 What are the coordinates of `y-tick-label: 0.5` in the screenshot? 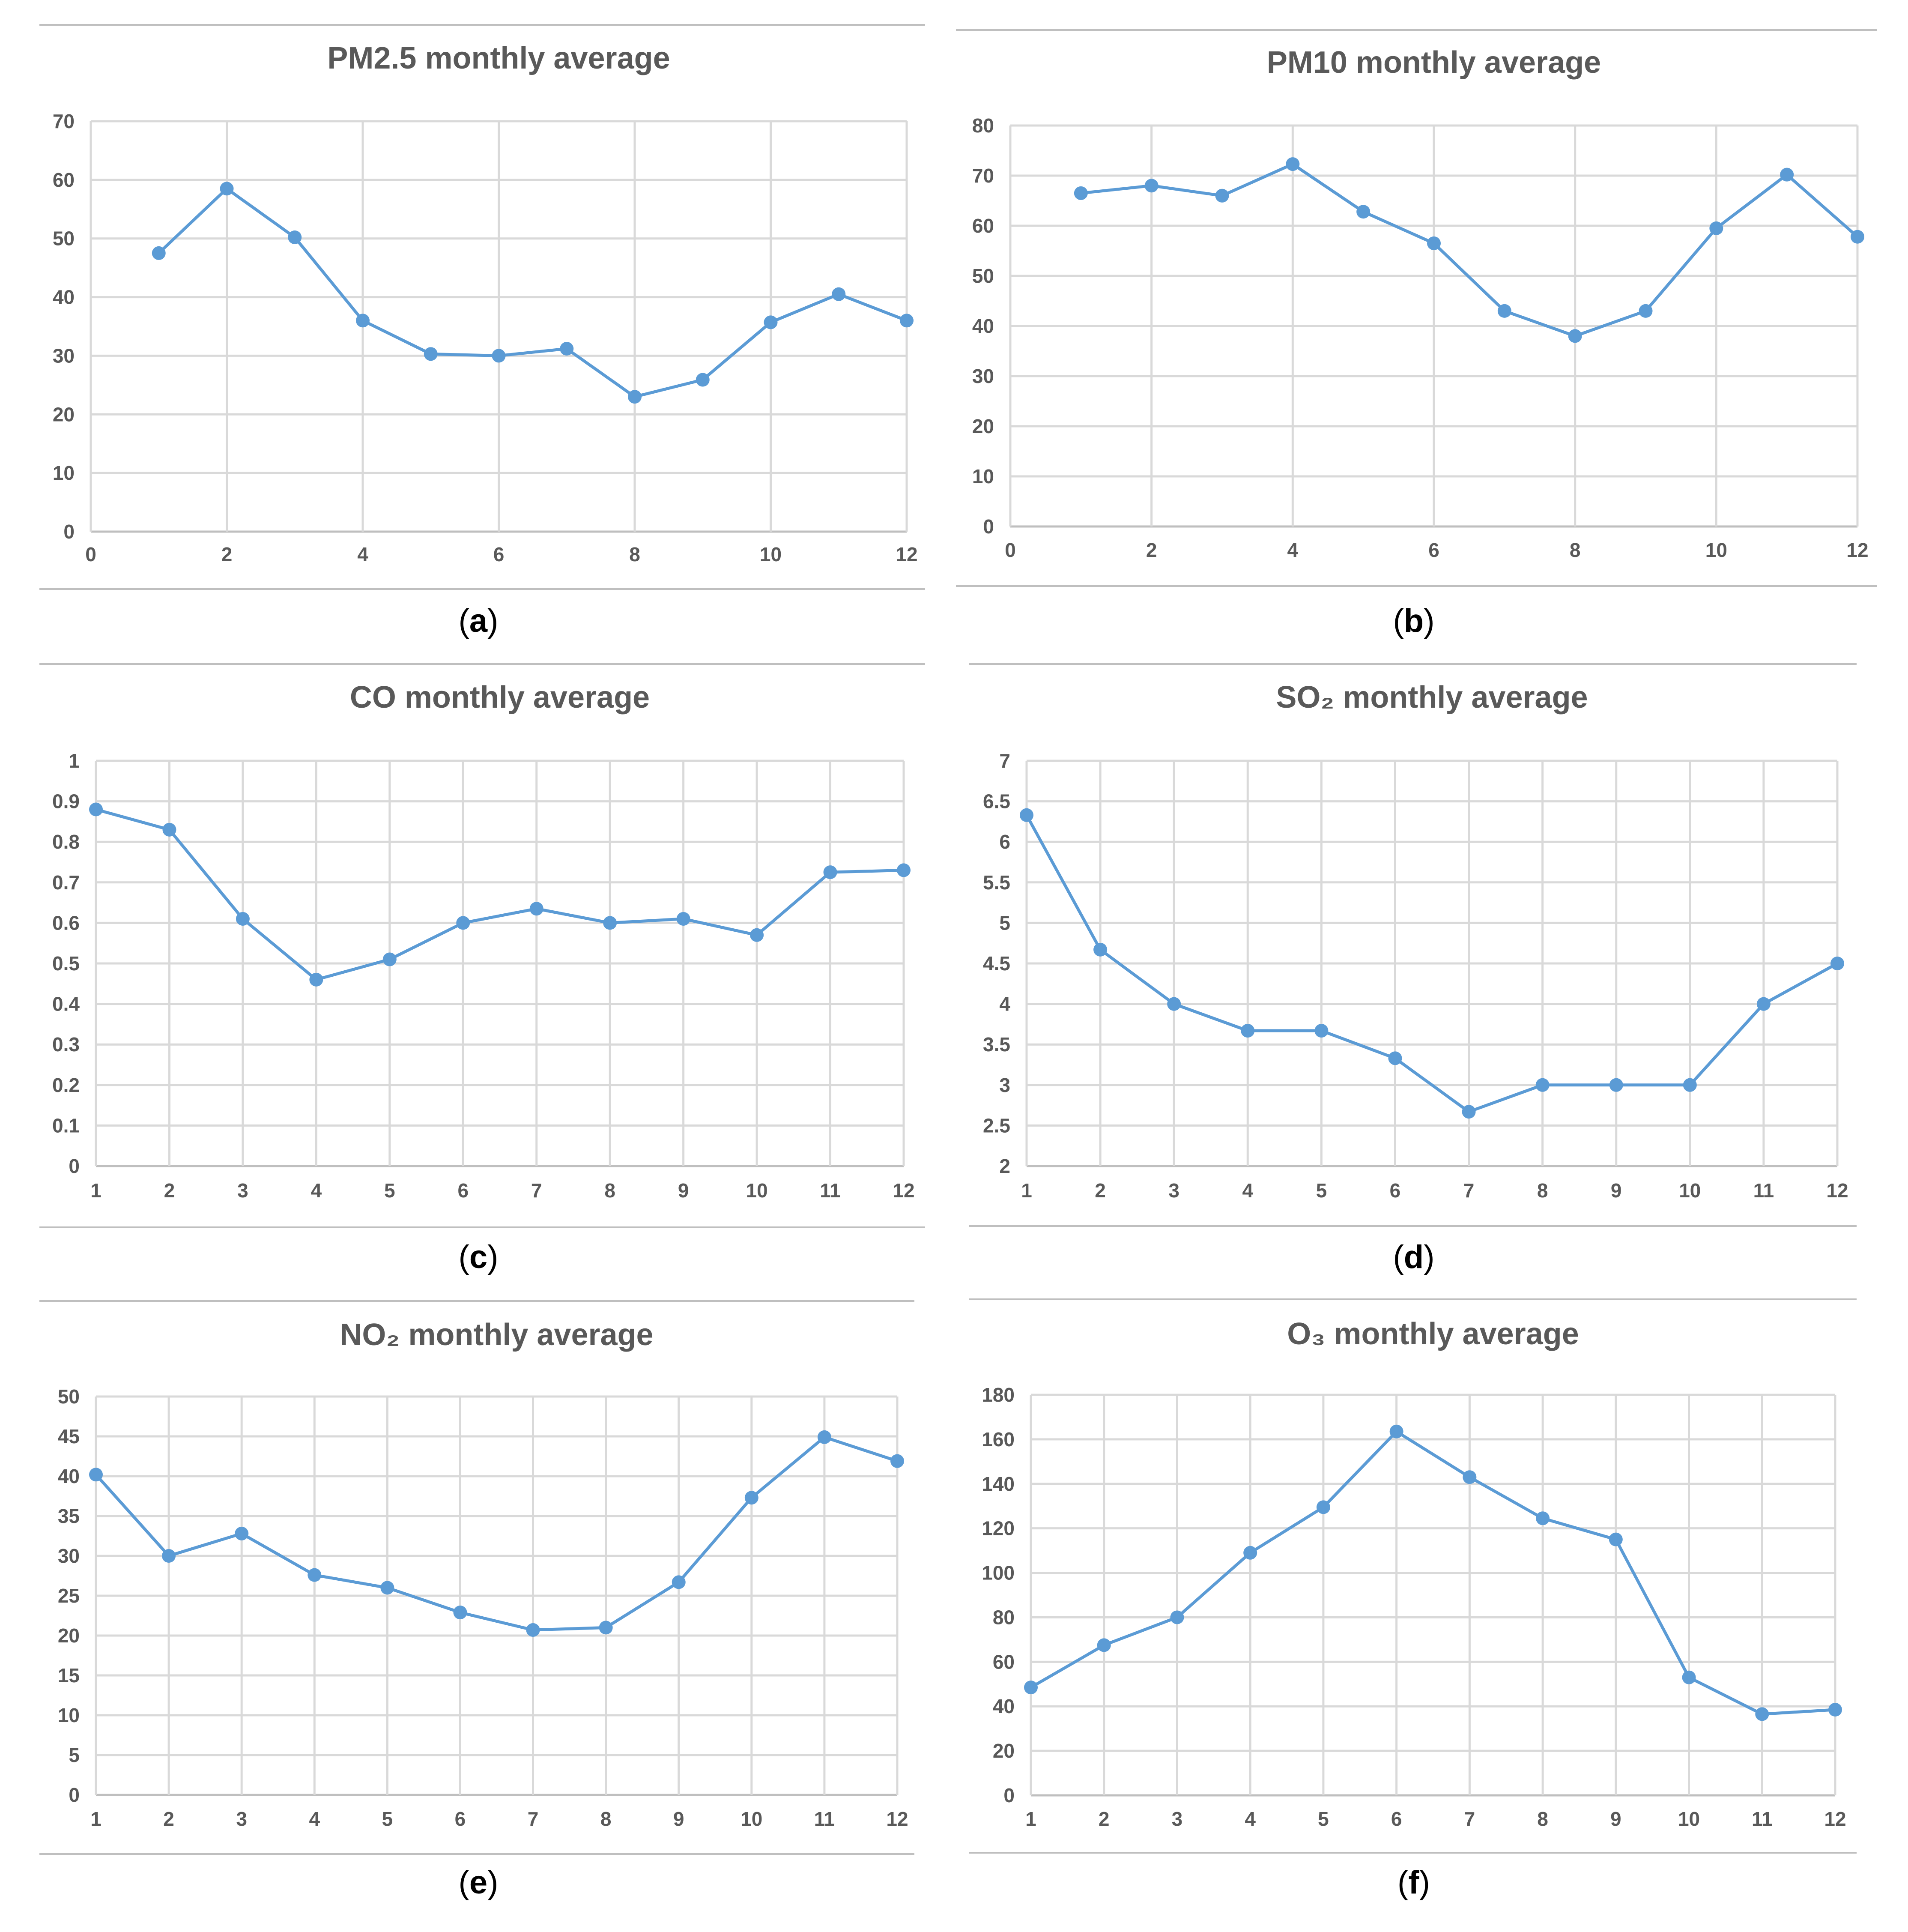 It's located at (66, 963).